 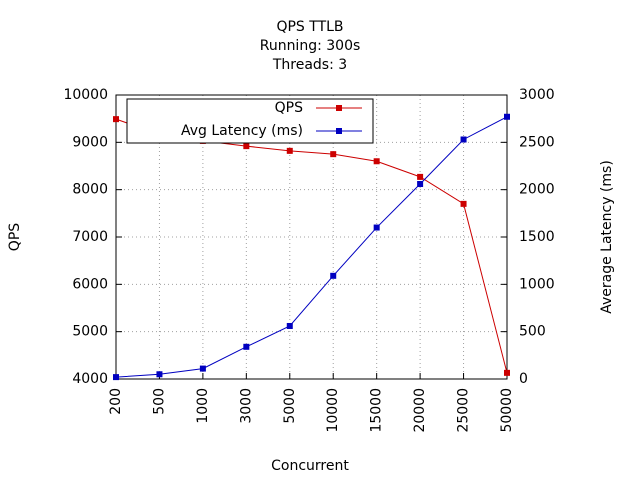 I want to click on y2-tick-label: 2500, so click(x=537, y=142).